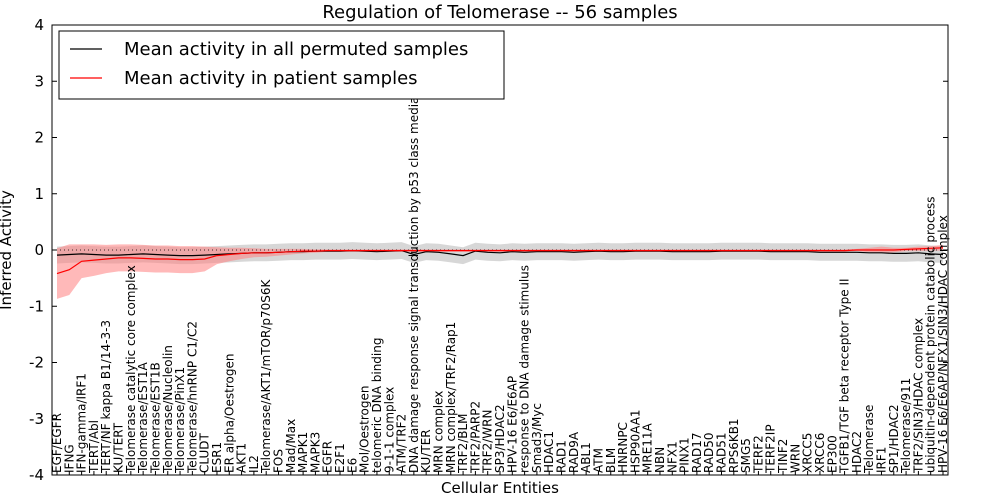 This screenshot has width=1000, height=500. Describe the element at coordinates (389, 430) in the screenshot. I see `x-tick-label: 9-1-1 complex` at that location.